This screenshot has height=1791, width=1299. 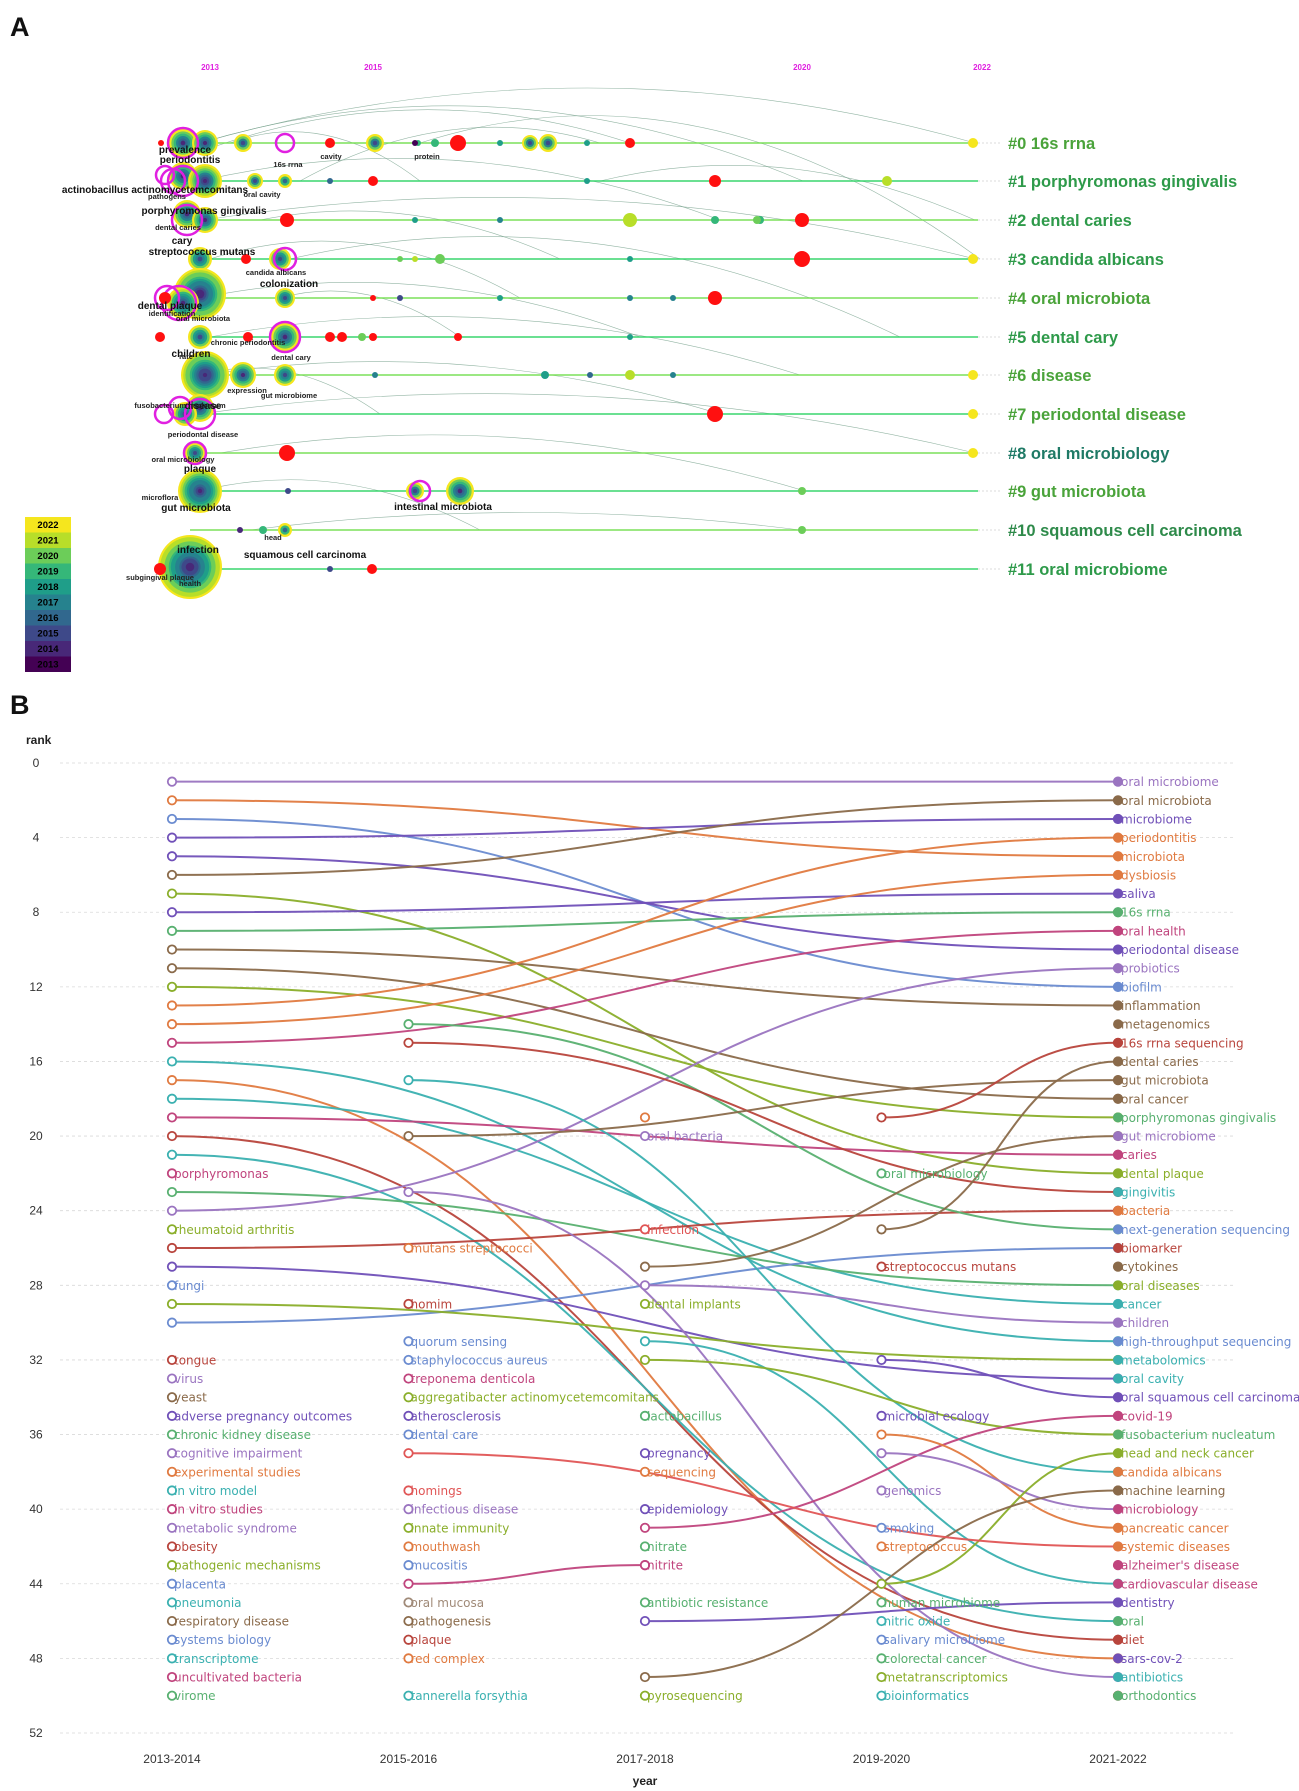 I want to click on term-squamous-cell-carcinoma: squamous cell carcinoma, so click(x=305, y=555).